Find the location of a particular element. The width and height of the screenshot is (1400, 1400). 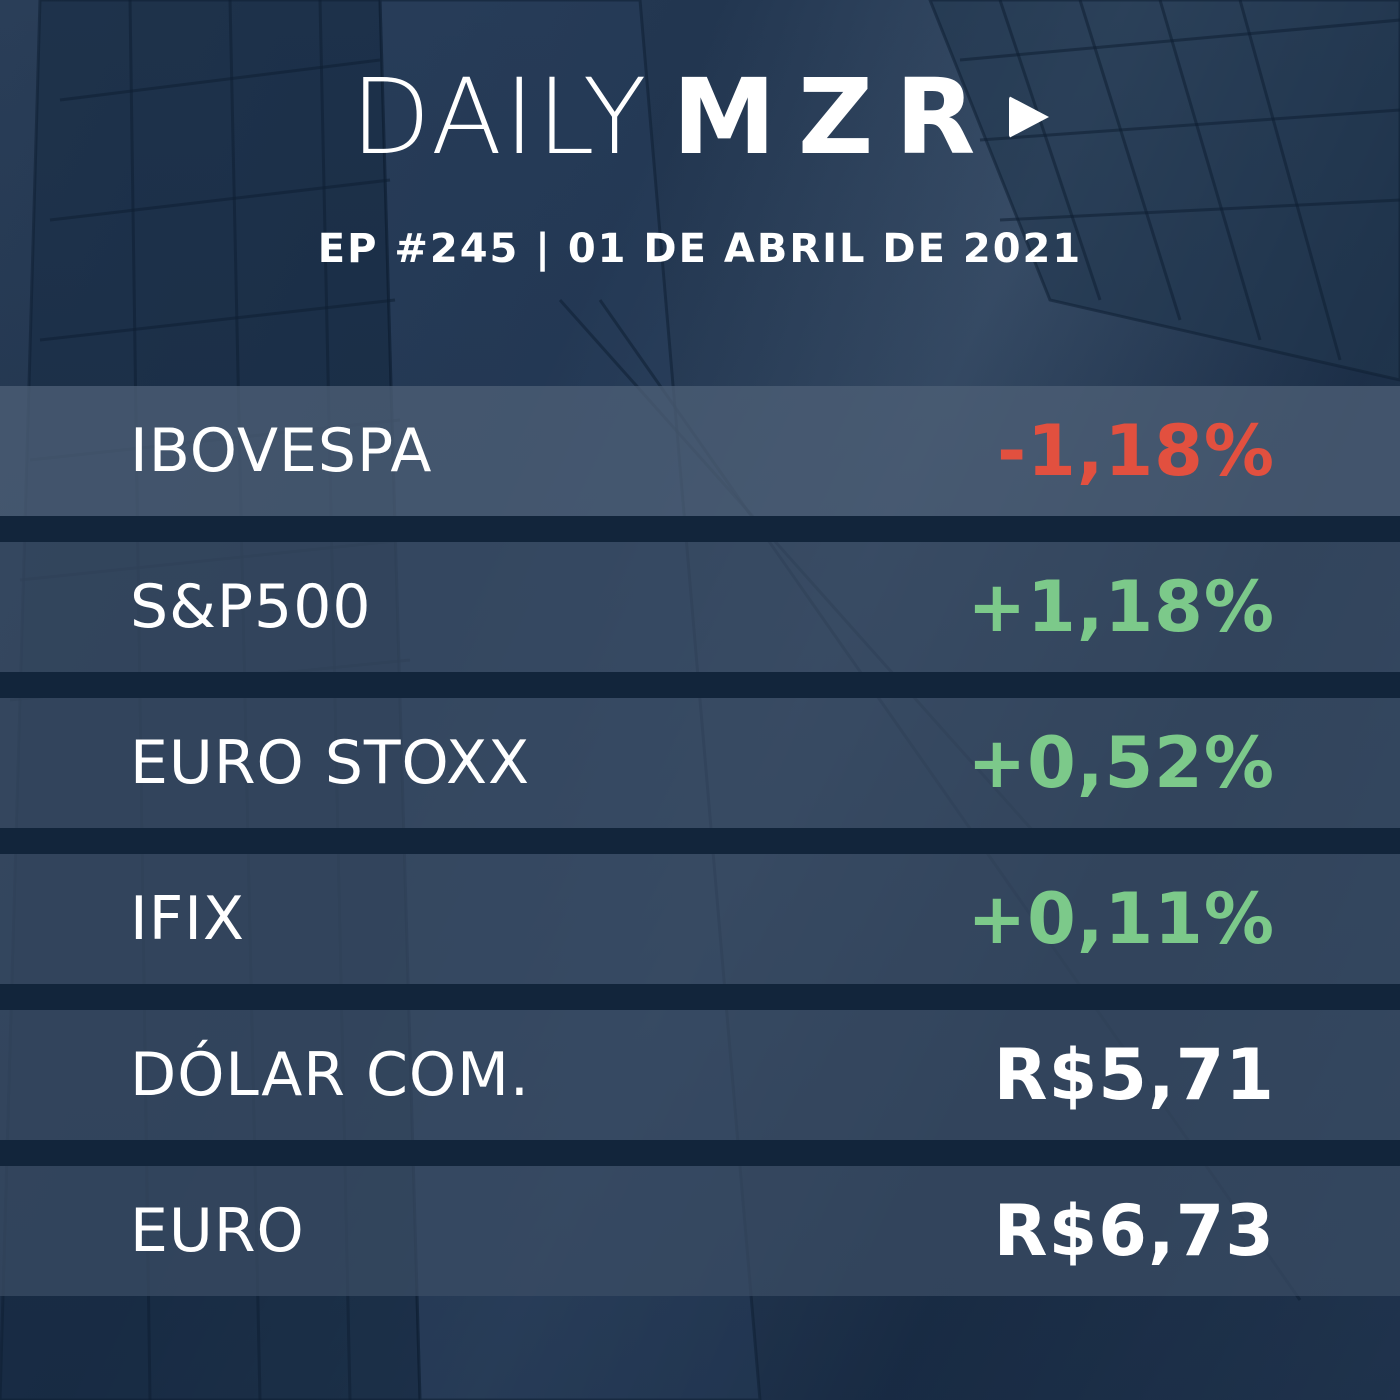

market-label: IBOVESPA is located at coordinates (281, 451).